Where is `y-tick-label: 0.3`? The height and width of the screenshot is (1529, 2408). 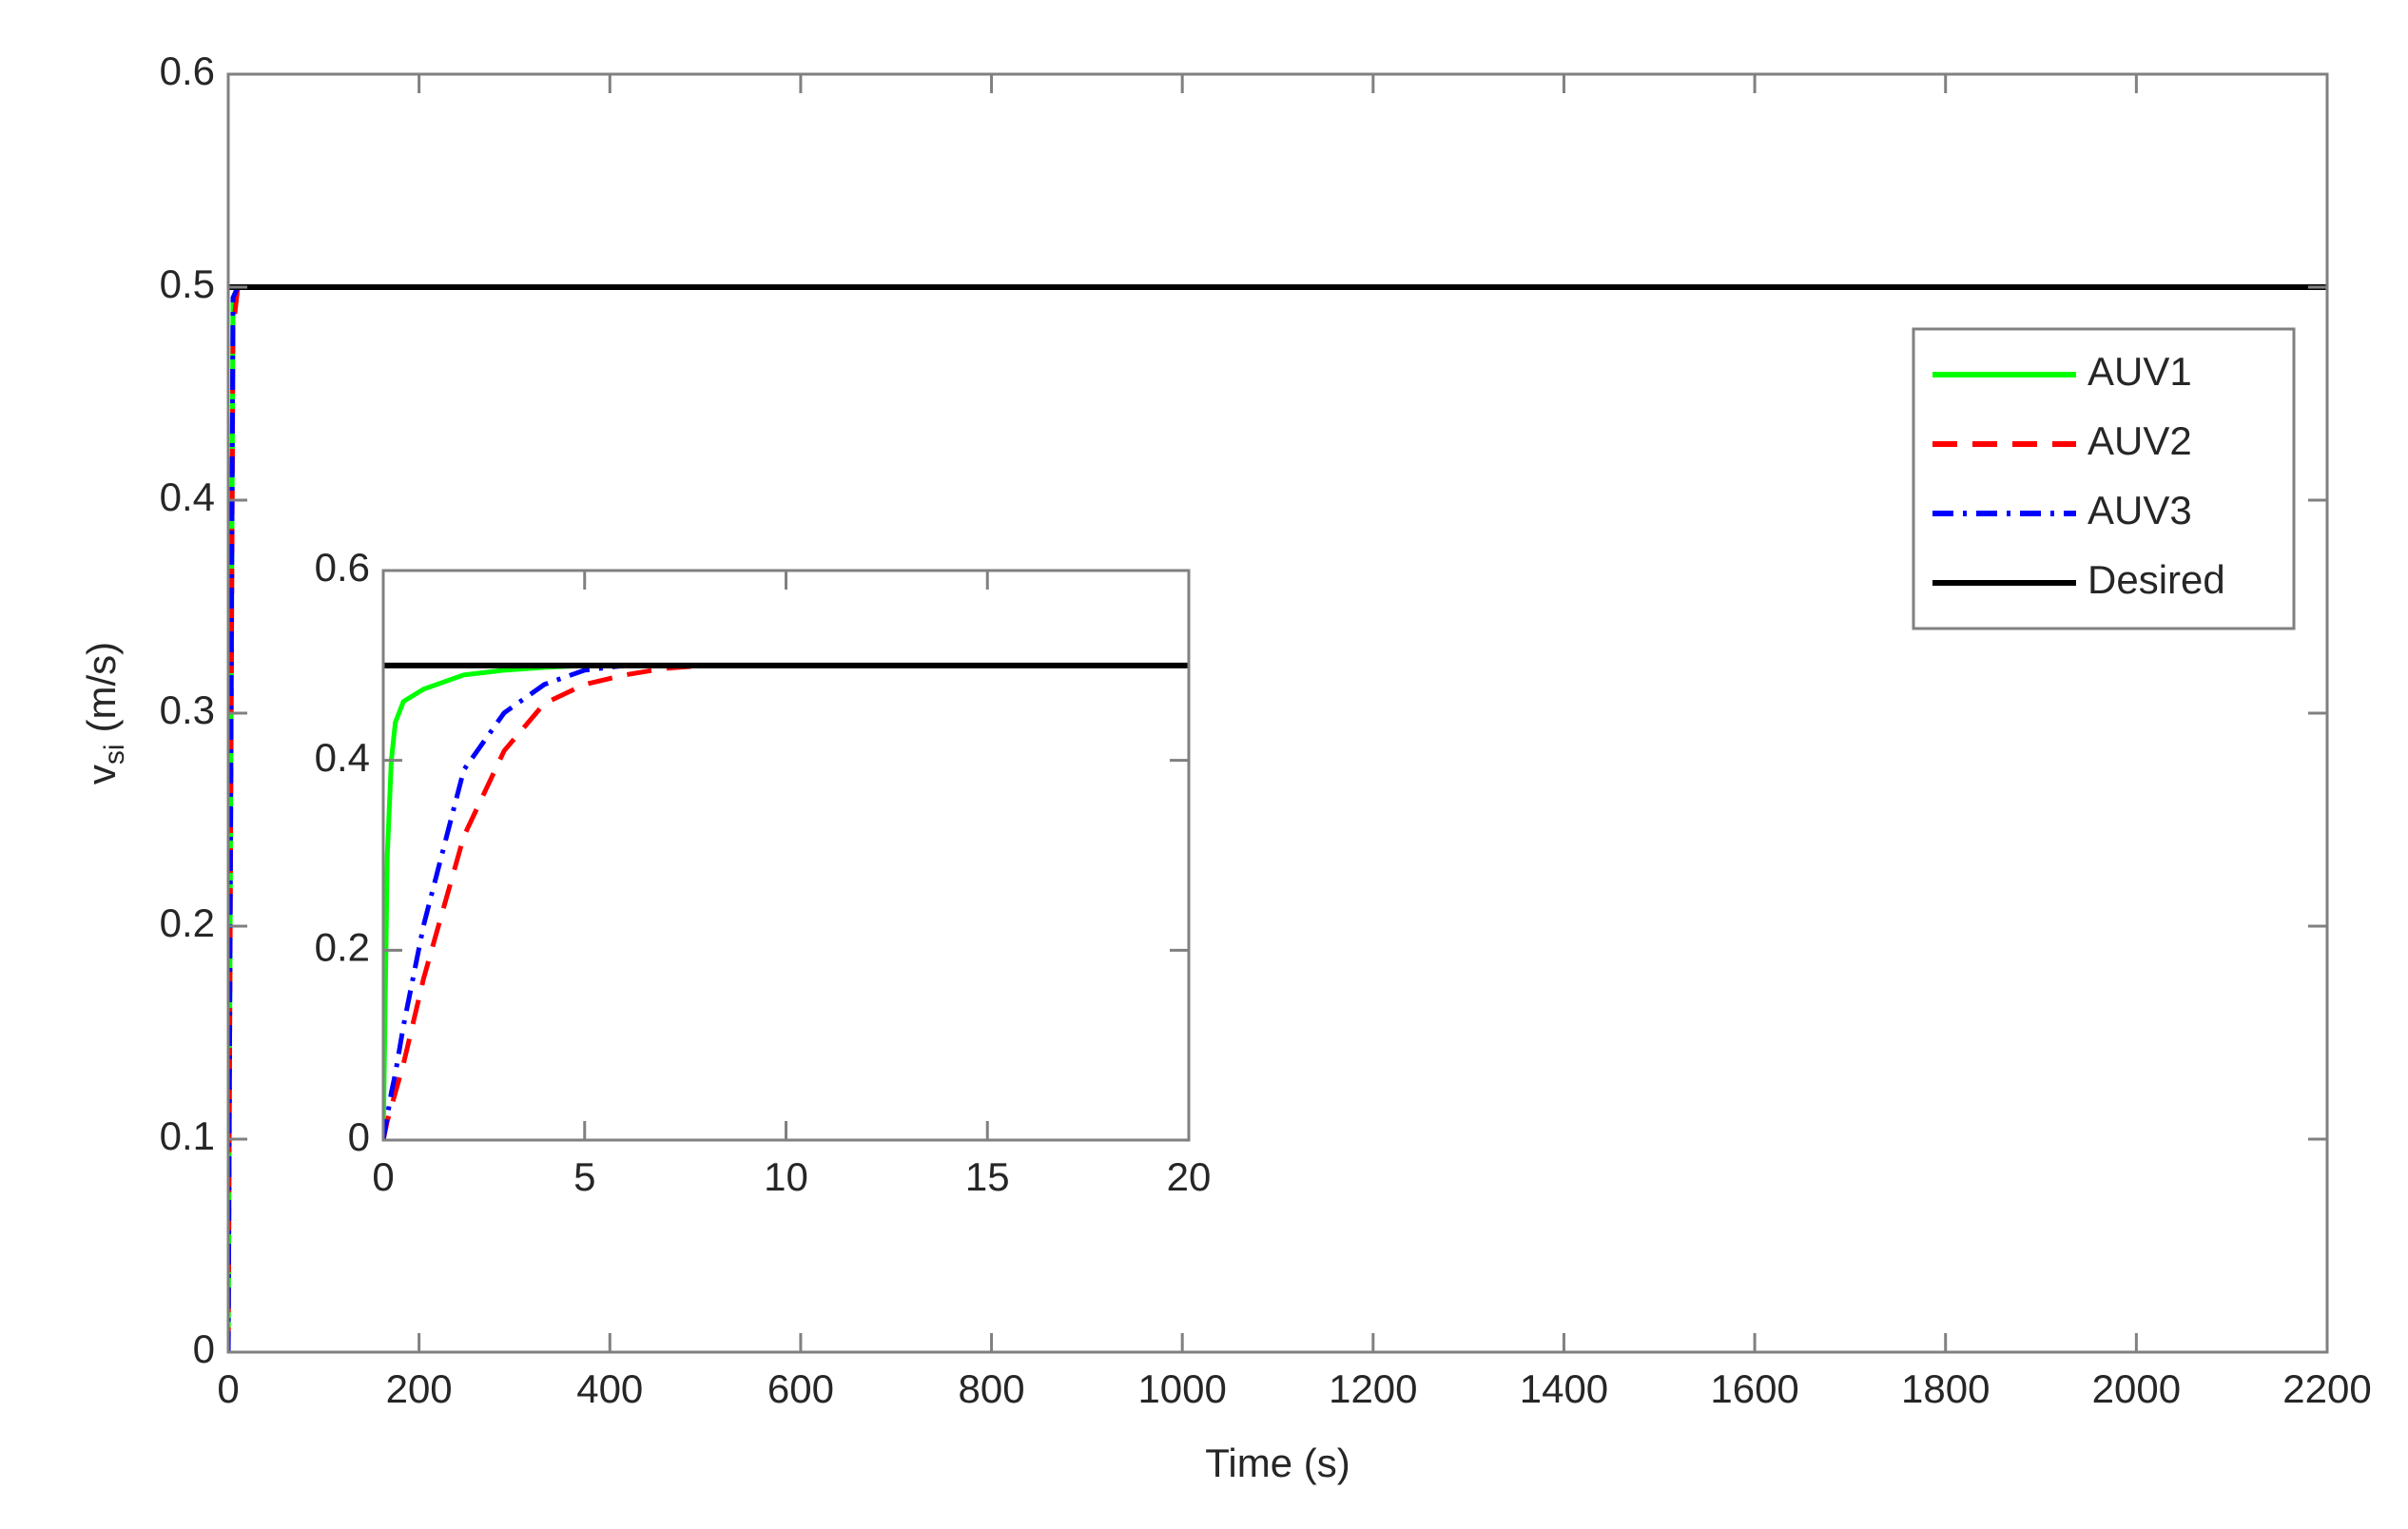
y-tick-label: 0.3 is located at coordinates (188, 710).